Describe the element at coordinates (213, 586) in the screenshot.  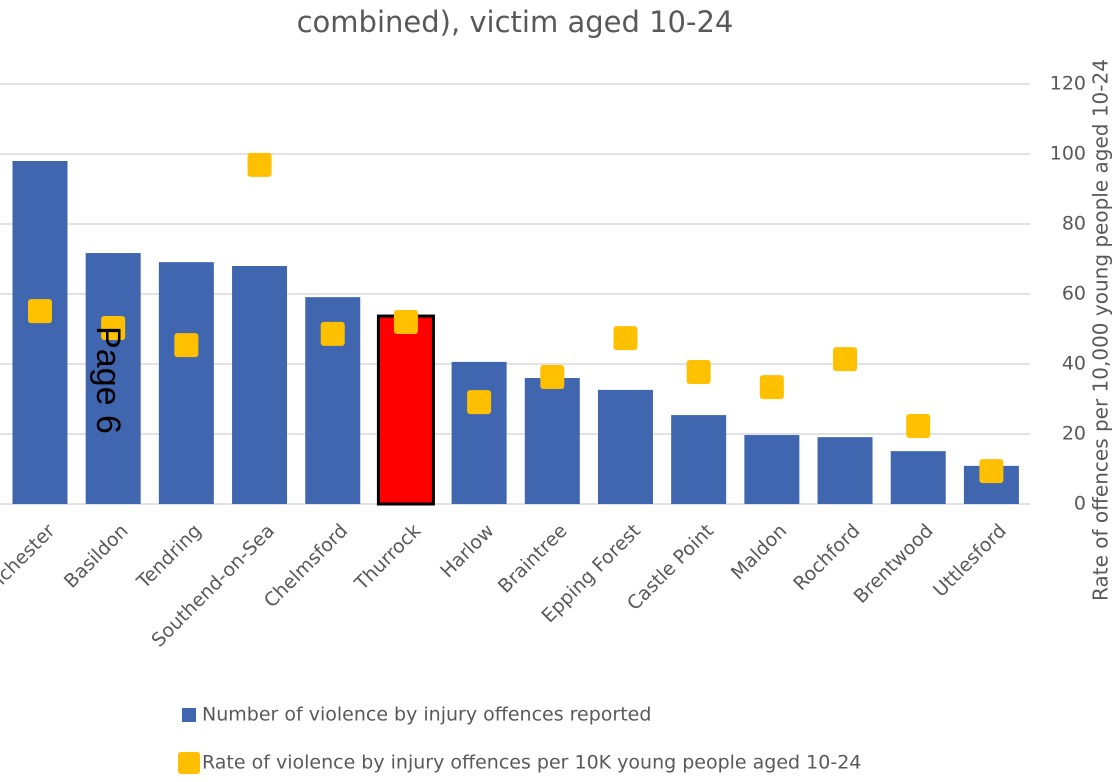
I see `x-tick-label: Southend-on-Sea` at that location.